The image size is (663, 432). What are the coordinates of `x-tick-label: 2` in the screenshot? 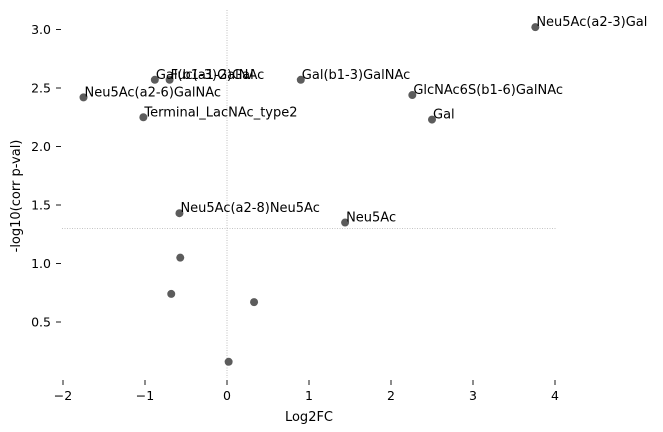 It's located at (391, 395).